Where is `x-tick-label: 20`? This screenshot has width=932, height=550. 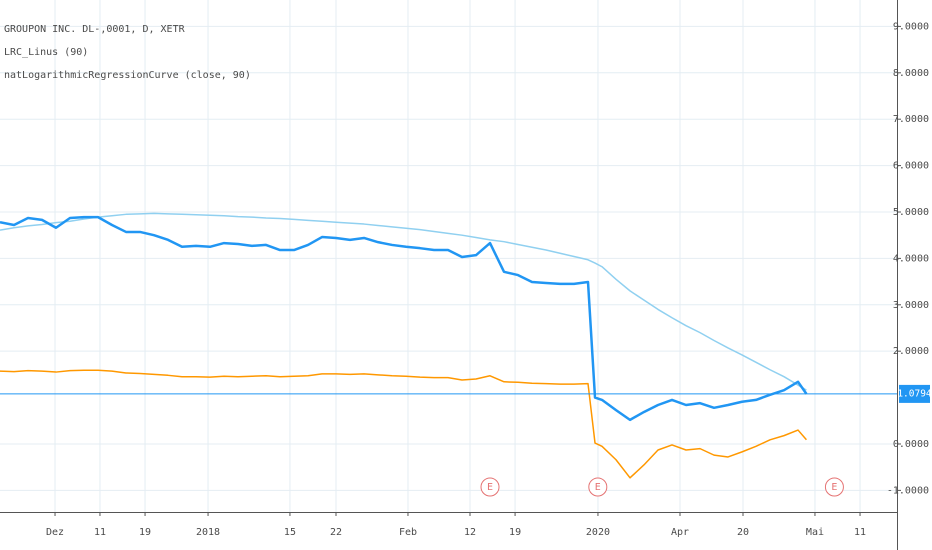
x-tick-label: 20 is located at coordinates (743, 532).